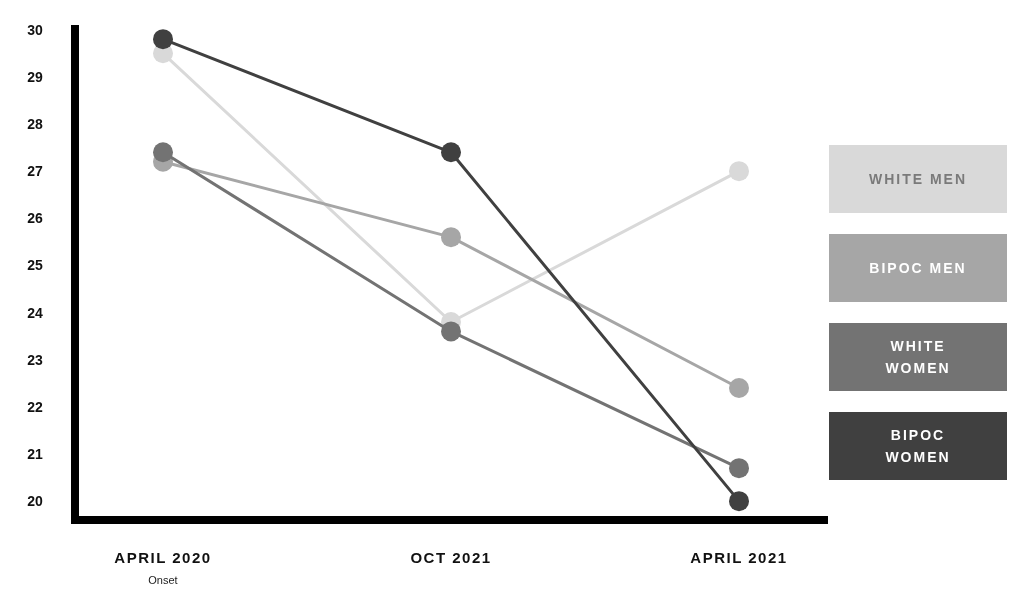  I want to click on x-tick-label: APRIL 2020, so click(163, 557).